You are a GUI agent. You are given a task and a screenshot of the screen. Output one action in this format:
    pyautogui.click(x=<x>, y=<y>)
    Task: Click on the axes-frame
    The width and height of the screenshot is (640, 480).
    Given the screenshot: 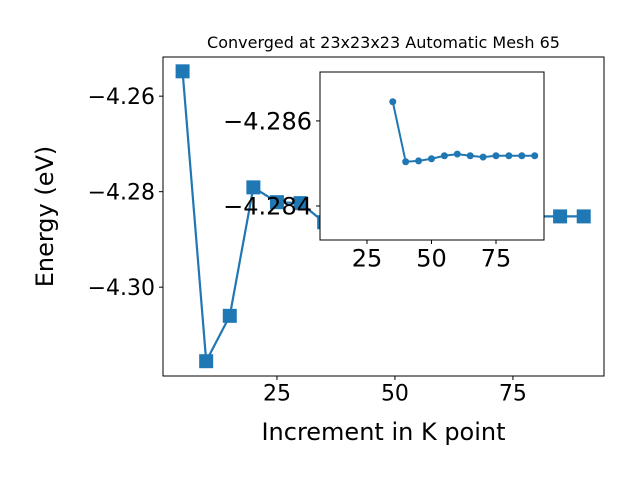 What is the action you would take?
    pyautogui.click(x=432, y=156)
    